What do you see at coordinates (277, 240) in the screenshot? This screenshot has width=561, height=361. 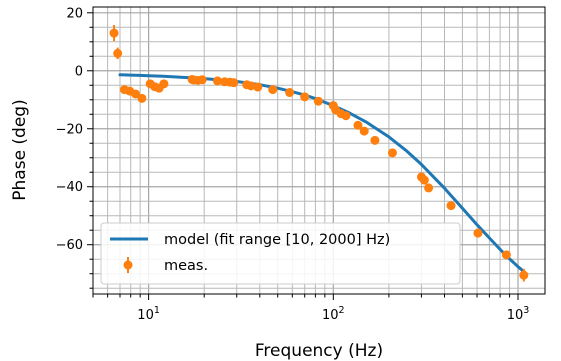 I see `legend-model-label: model (fit range [10, 2000] Hz)` at bounding box center [277, 240].